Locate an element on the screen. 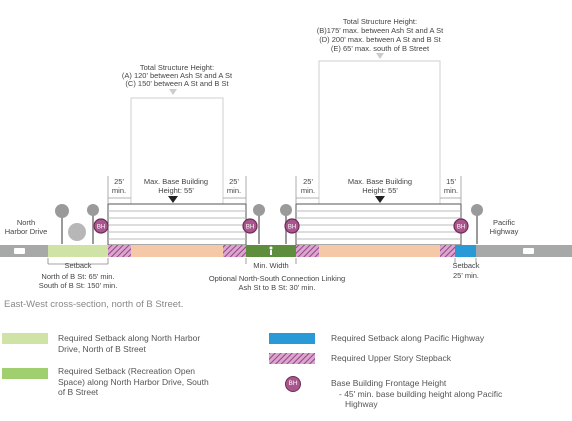 This screenshot has height=421, width=572. left-height-title: Total Structure Height: is located at coordinates (177, 67).